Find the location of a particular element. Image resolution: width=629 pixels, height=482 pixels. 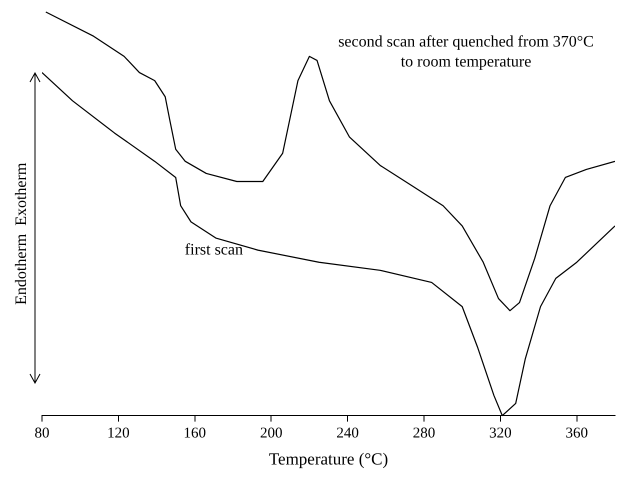

x-tick-label: 120 is located at coordinates (118, 434).